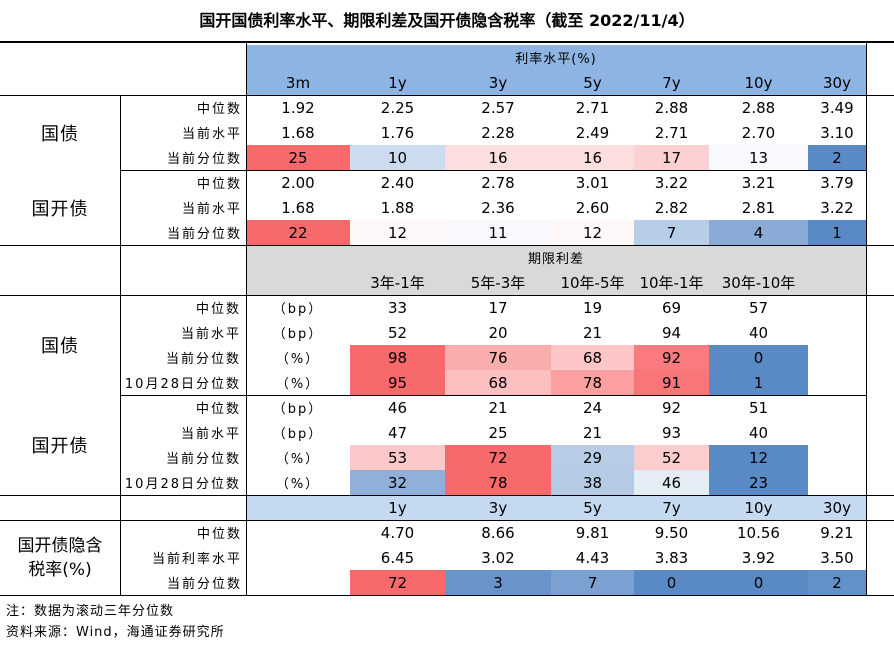 The width and height of the screenshot is (894, 650). Describe the element at coordinates (837, 132) in the screenshot. I see `table-cell: 3.10` at that location.